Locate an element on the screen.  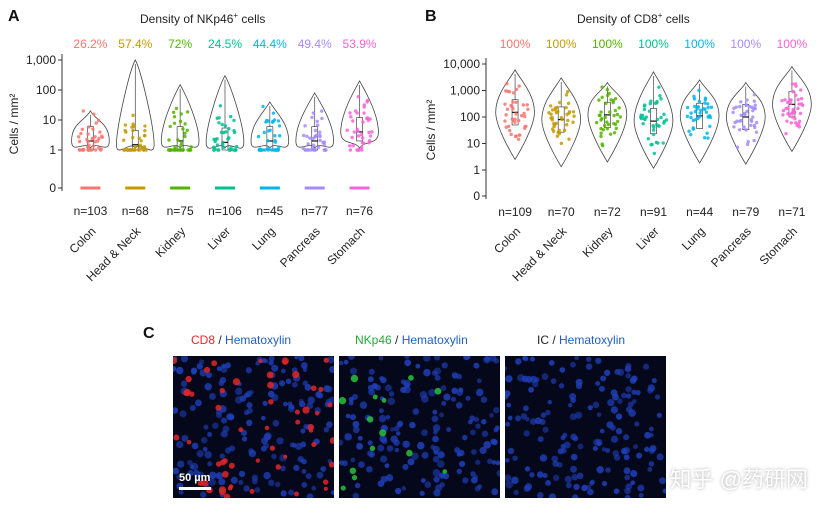
violin-kidney is located at coordinates (180, 116).